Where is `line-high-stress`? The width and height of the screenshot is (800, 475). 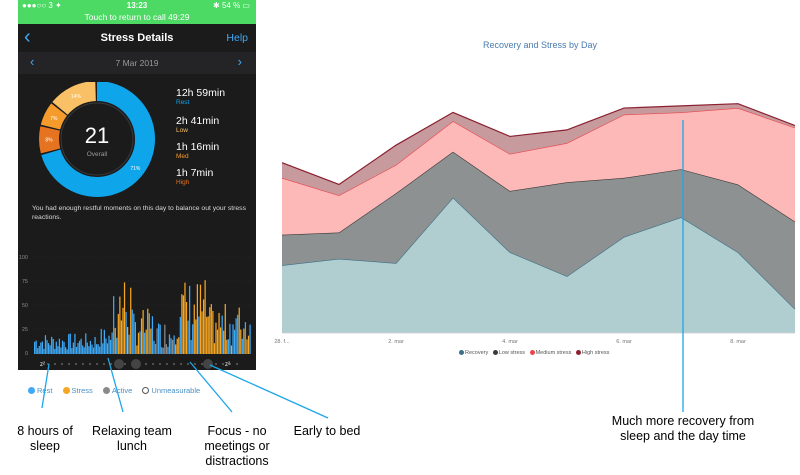
line-high-stress is located at coordinates (538, 144).